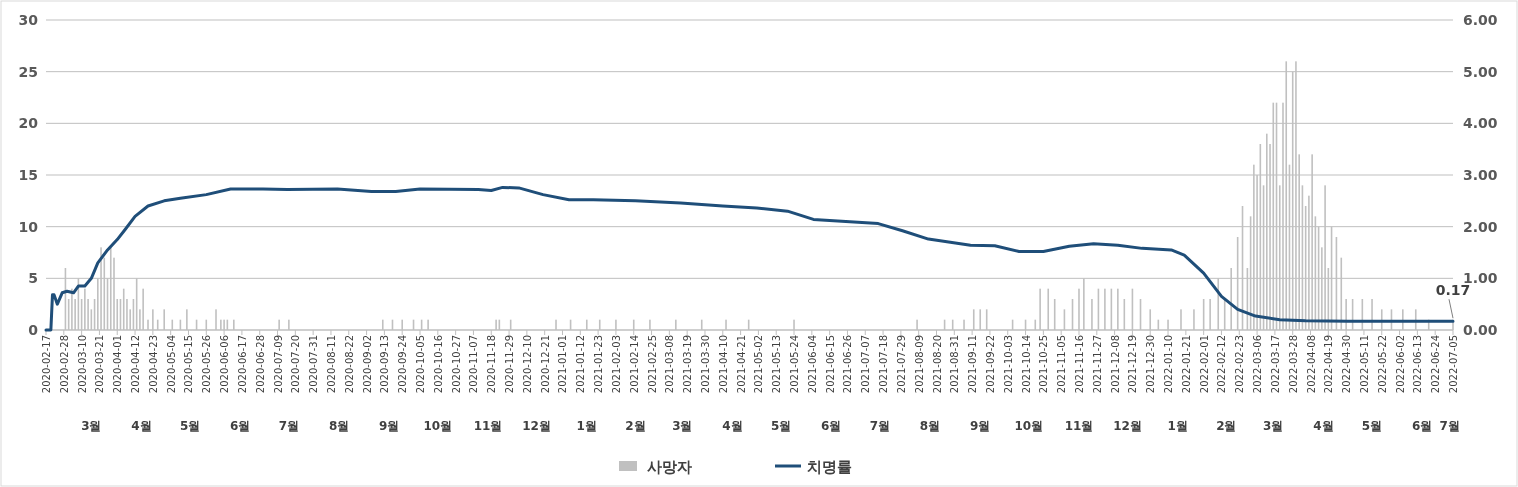 Image resolution: width=1518 pixels, height=487 pixels. Describe the element at coordinates (599, 364) in the screenshot. I see `x-tick-label: 2021-01-23` at that location.